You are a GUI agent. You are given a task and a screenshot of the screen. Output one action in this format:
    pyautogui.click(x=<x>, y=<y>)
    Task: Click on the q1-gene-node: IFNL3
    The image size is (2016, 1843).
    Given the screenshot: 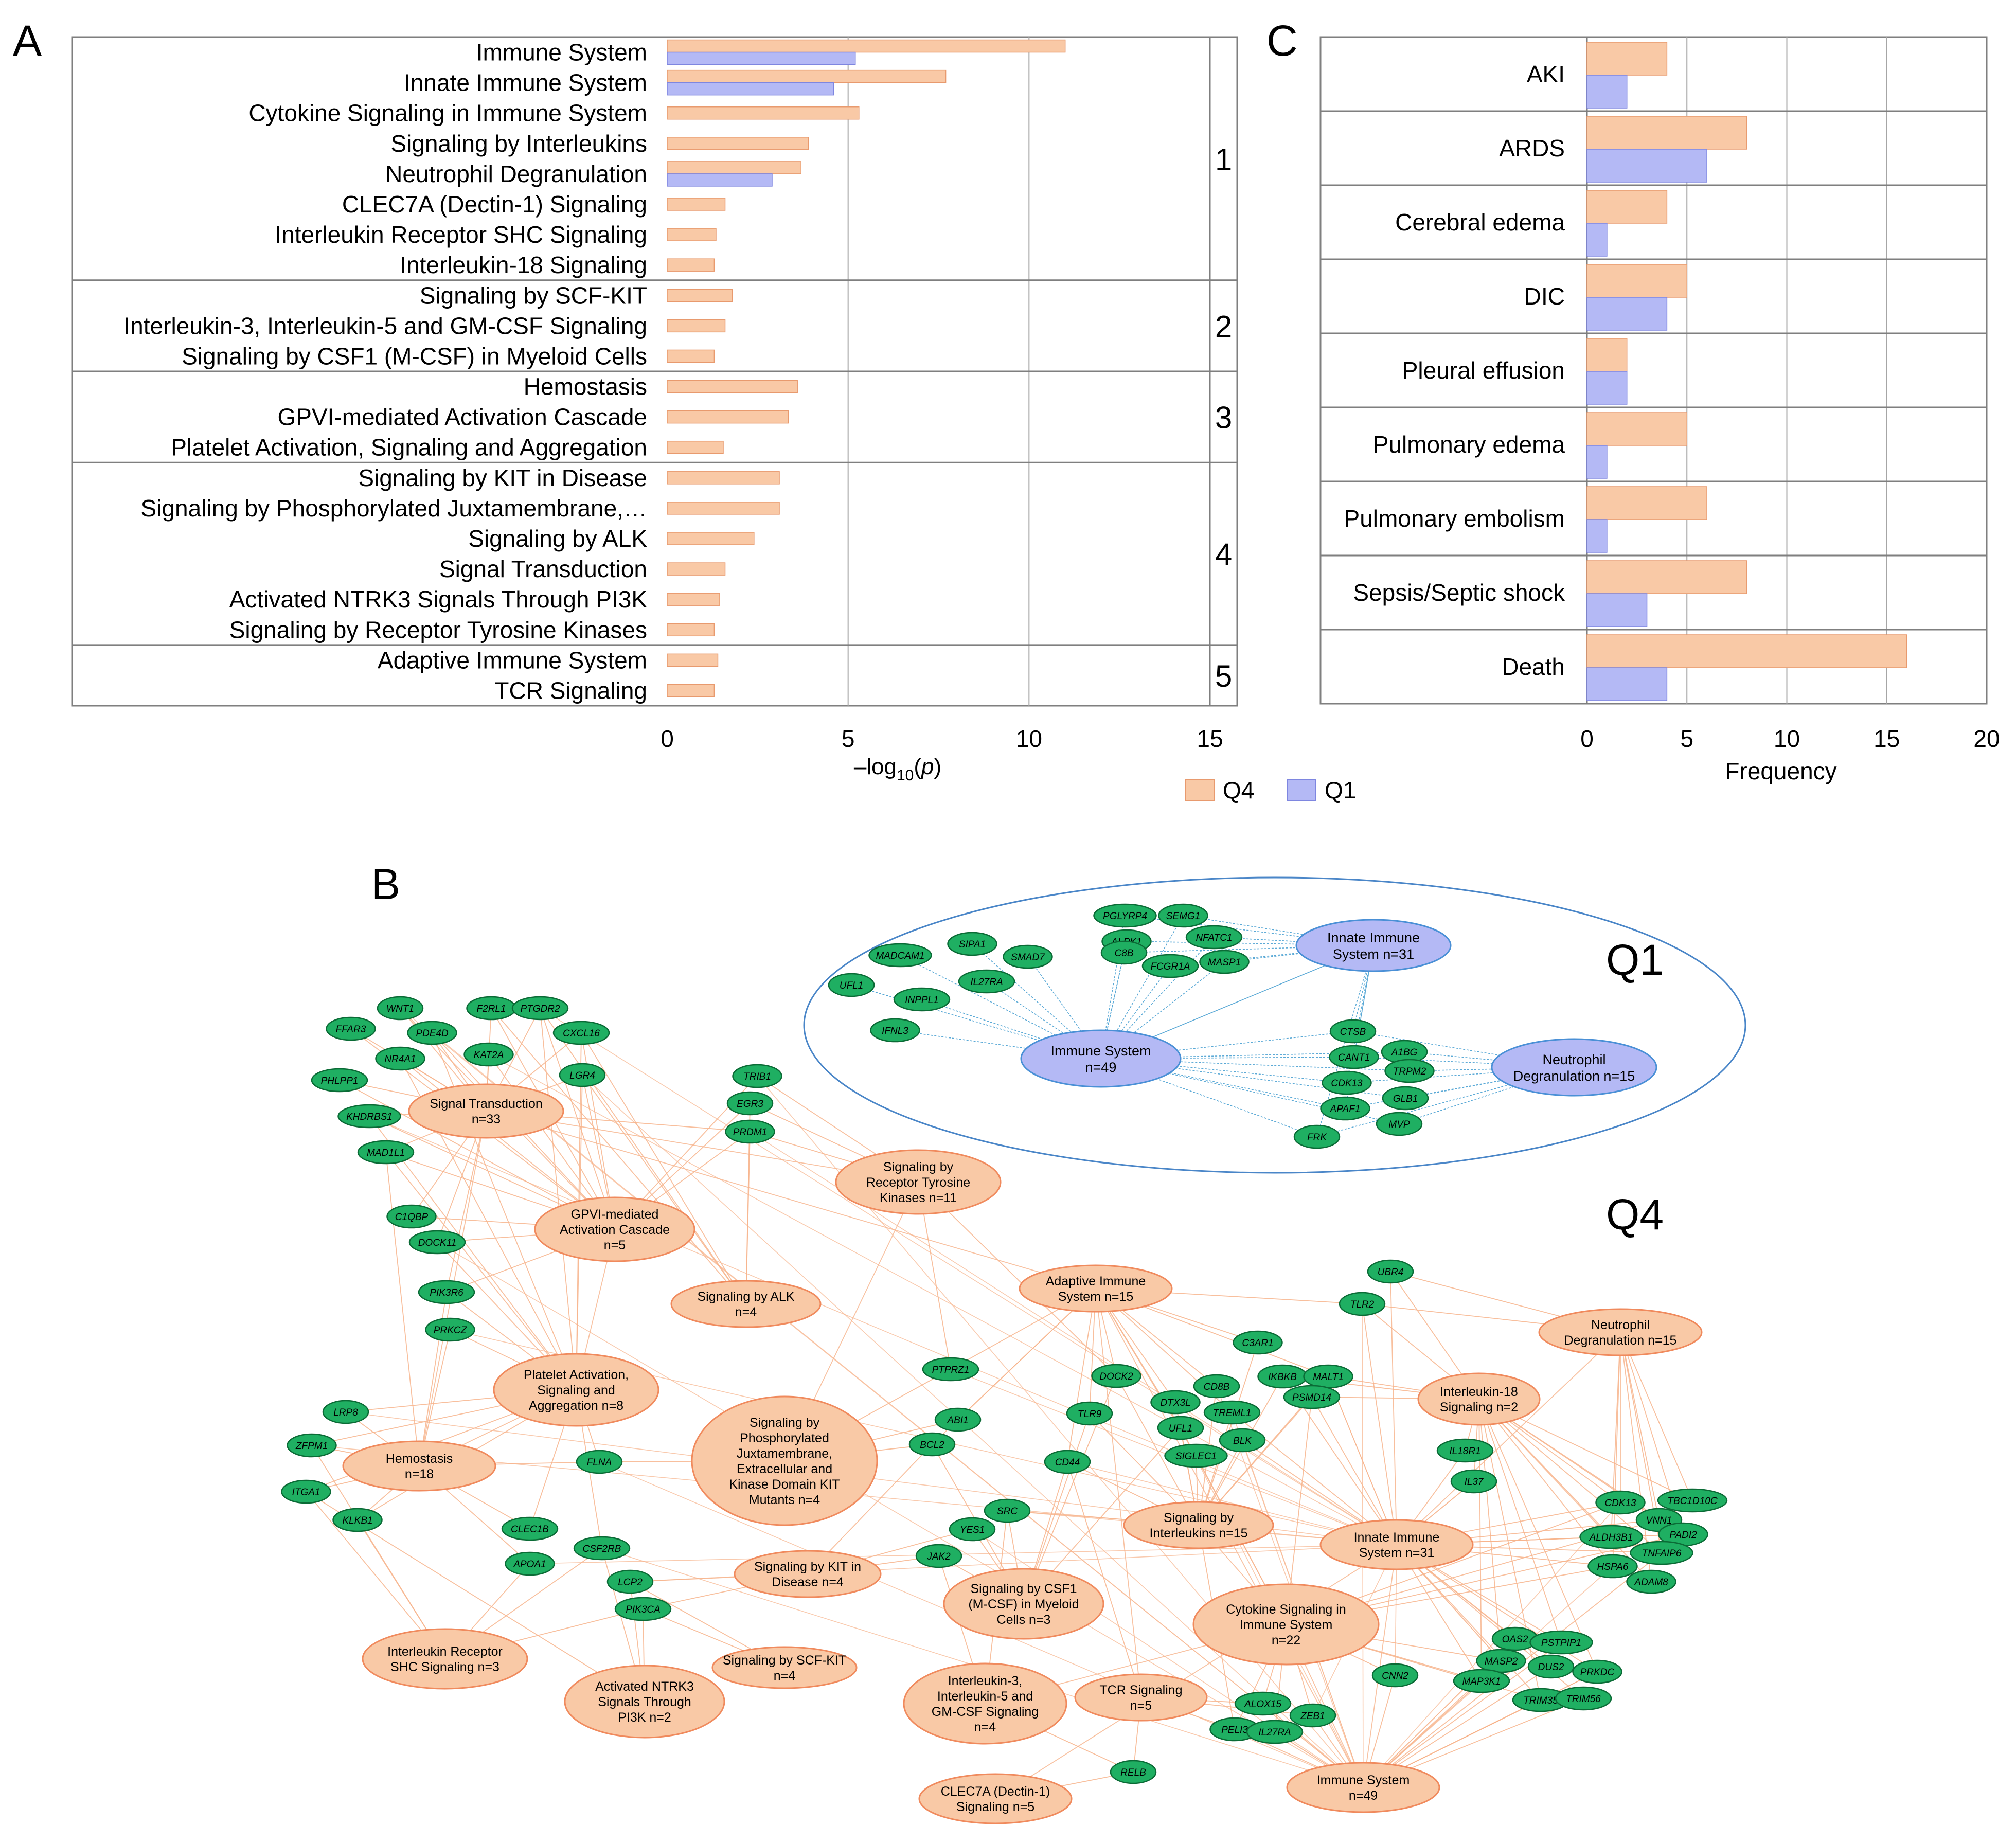 What is the action you would take?
    pyautogui.click(x=895, y=1030)
    